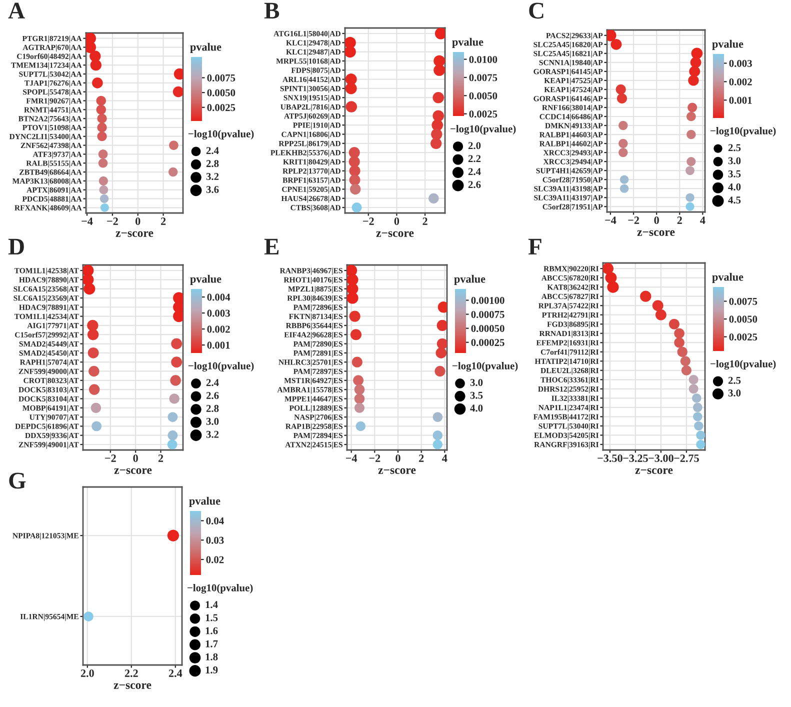 This screenshot has width=791, height=707. Describe the element at coordinates (686, 458) in the screenshot. I see `x-tick-label: −2.75` at that location.